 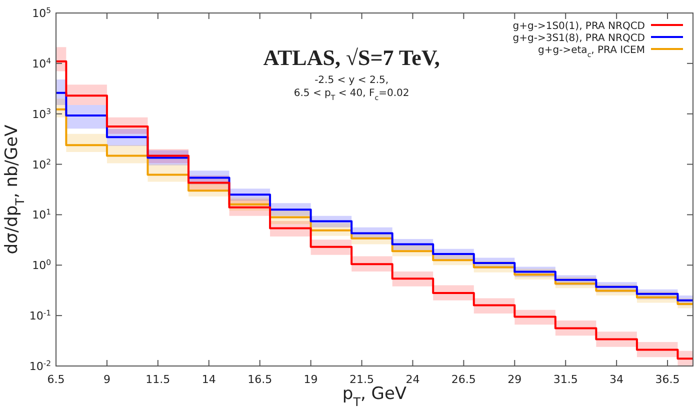 I want to click on x-tick-label: 14, so click(x=209, y=379).